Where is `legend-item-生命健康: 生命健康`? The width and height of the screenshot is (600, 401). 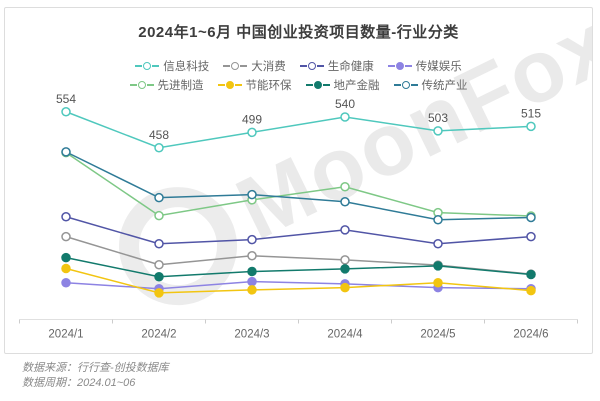 legend-item-生命健康: 生命健康 is located at coordinates (336, 66).